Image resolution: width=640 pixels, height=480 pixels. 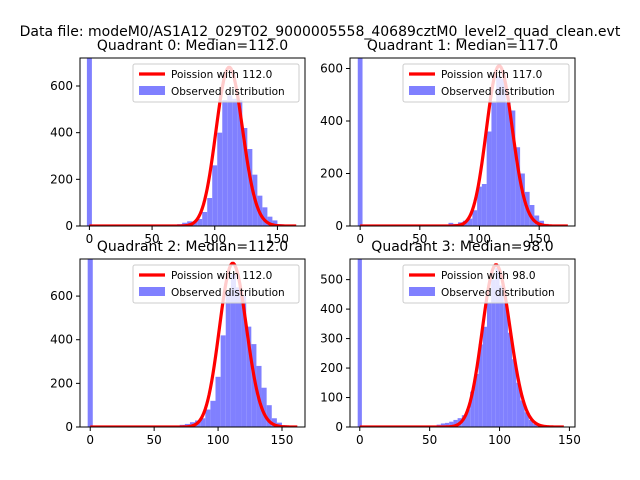 I want to click on legend: Poission with 117.0 Observed distribution, so click(x=486, y=83).